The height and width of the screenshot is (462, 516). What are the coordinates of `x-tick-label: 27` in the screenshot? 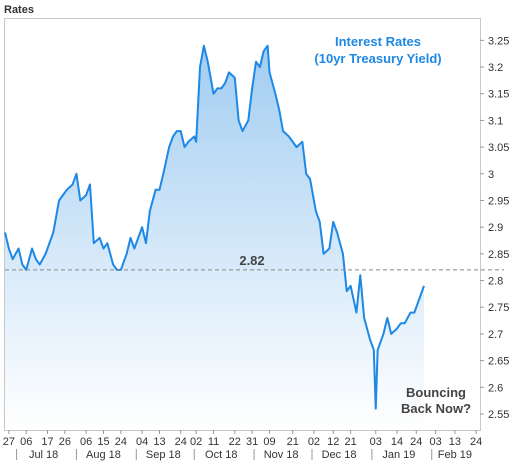 It's located at (9, 442).